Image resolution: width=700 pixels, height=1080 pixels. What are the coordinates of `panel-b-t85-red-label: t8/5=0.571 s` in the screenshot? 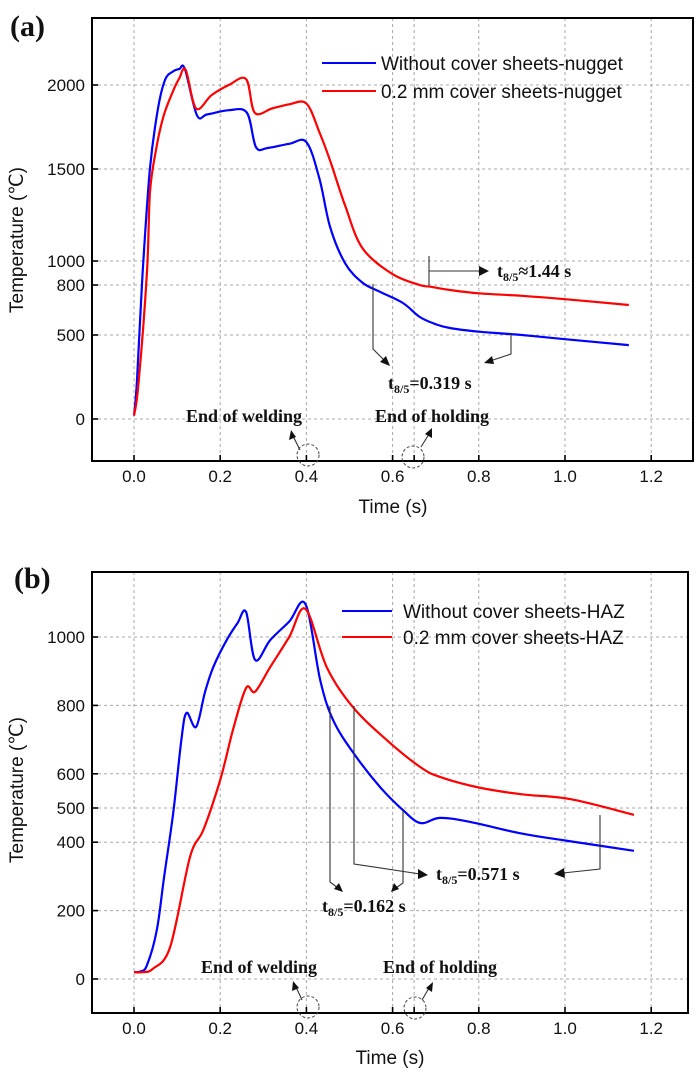 It's located at (478, 875).